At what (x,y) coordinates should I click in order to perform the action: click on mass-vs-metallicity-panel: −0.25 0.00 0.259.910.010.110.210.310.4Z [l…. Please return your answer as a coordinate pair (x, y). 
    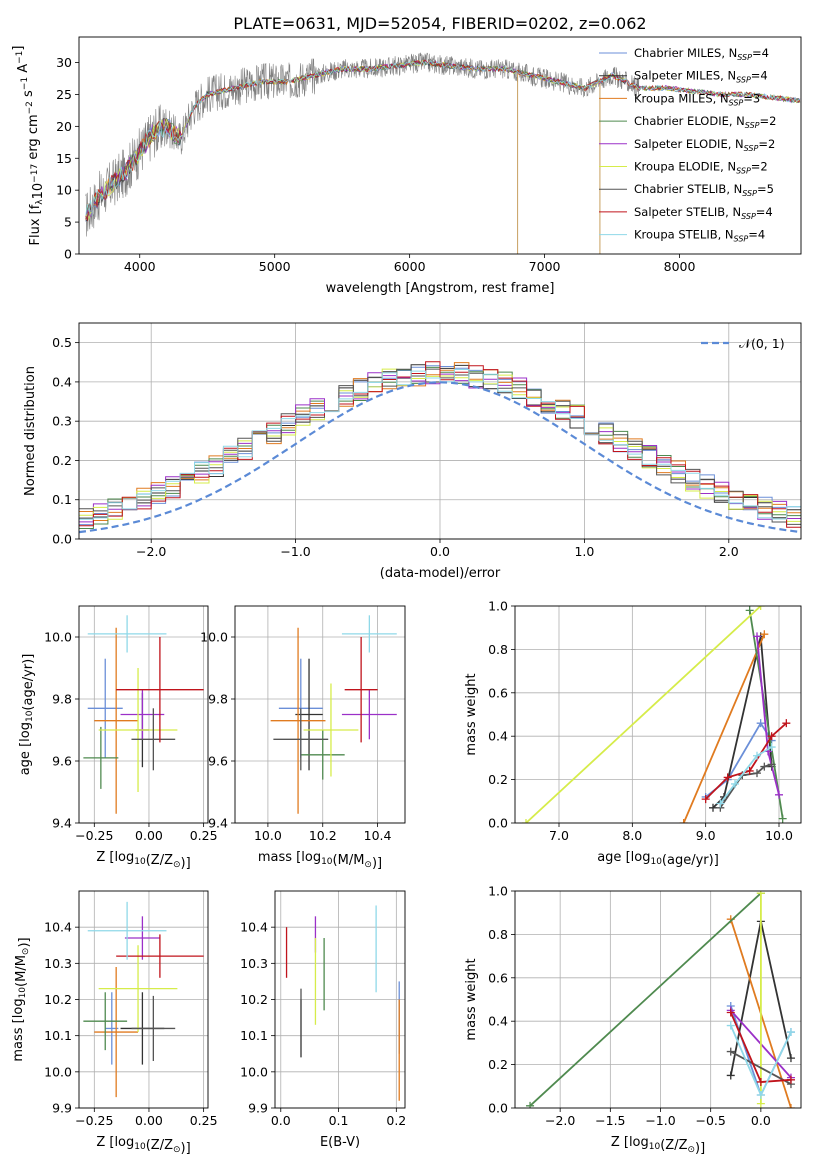
    Looking at the image, I should click on (114, 1023).